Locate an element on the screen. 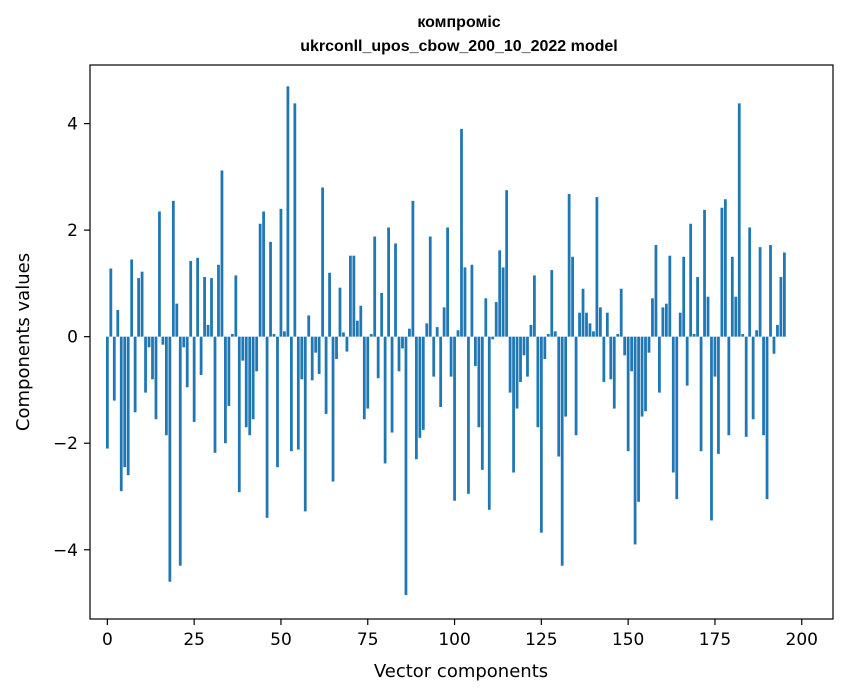  y-tick-label: 2 is located at coordinates (72, 231).